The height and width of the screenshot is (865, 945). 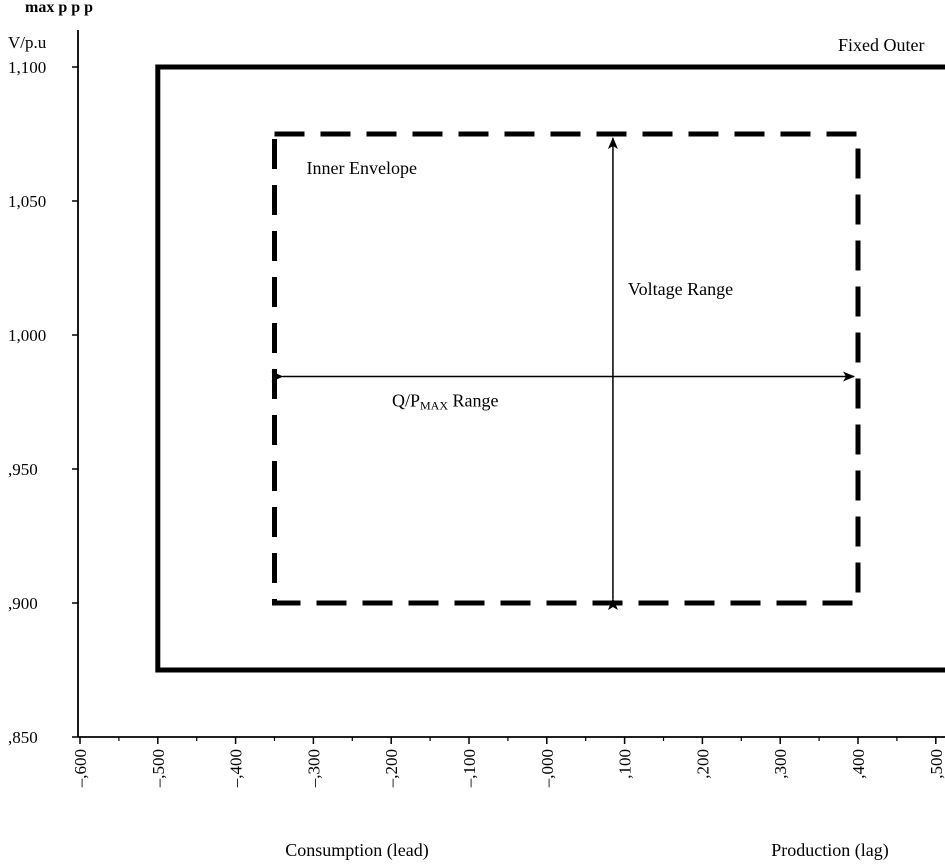 What do you see at coordinates (23, 469) in the screenshot?
I see `y-tick-label: ,950` at bounding box center [23, 469].